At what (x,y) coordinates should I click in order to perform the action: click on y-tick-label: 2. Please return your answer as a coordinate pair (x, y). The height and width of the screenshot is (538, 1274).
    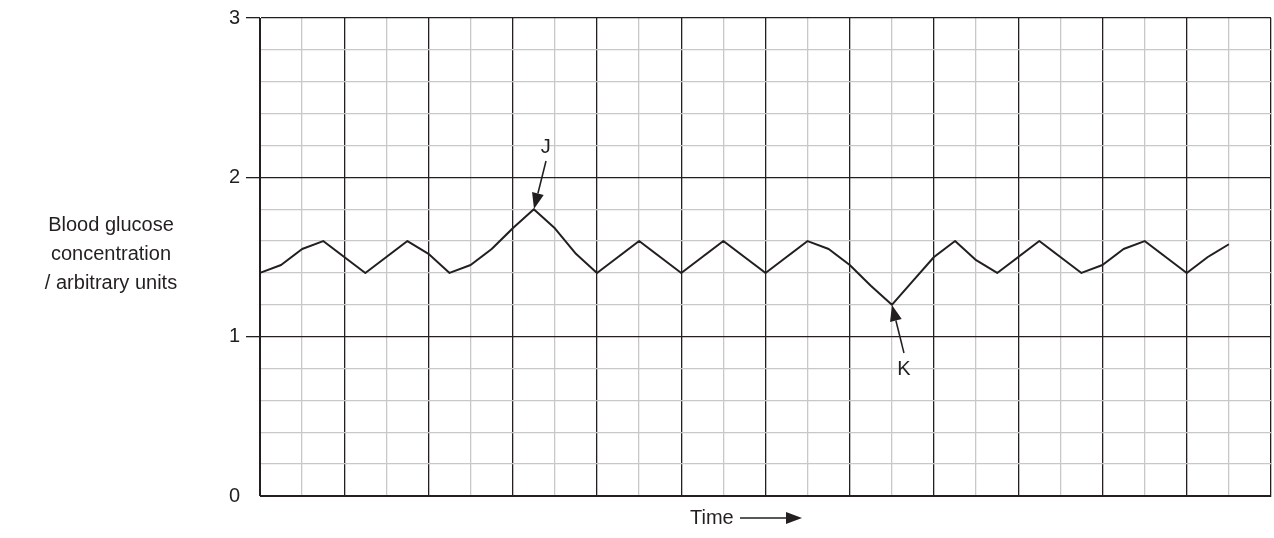
    Looking at the image, I should click on (234, 175).